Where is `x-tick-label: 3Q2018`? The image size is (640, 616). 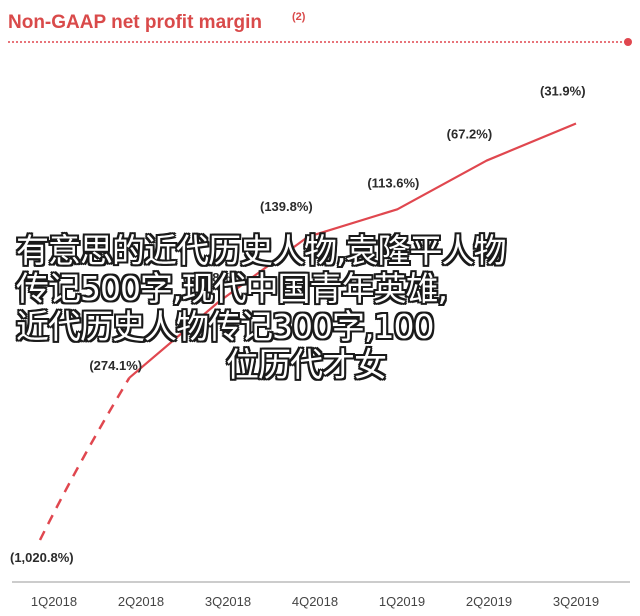
x-tick-label: 3Q2018 is located at coordinates (228, 601).